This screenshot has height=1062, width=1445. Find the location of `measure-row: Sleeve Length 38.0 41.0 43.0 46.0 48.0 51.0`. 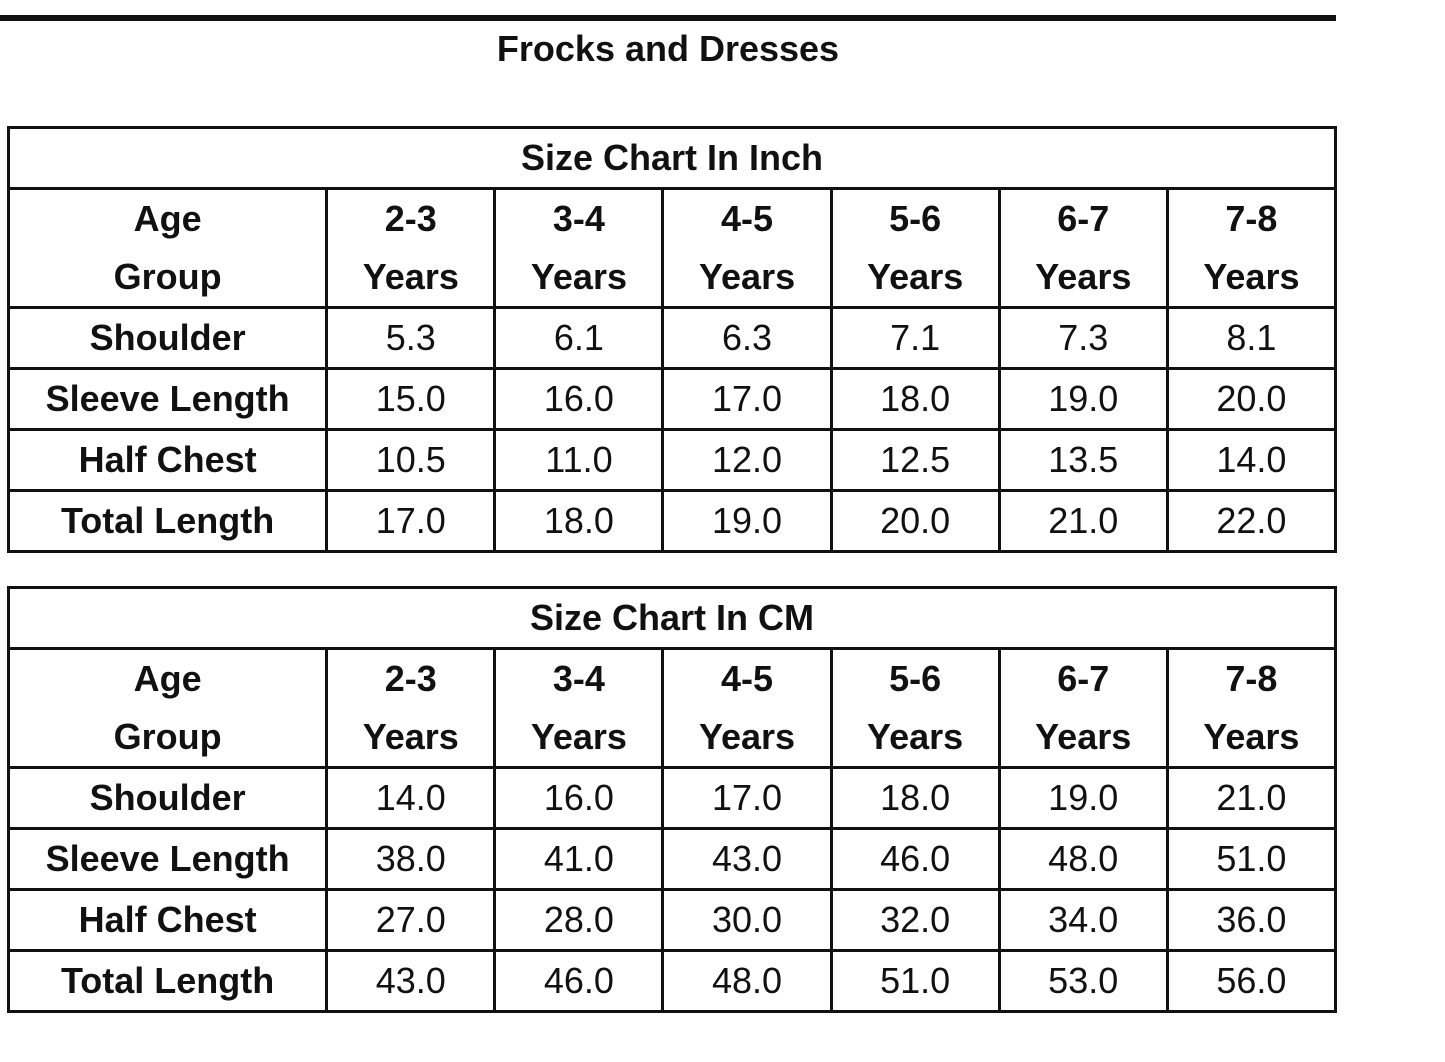

measure-row: Sleeve Length 38.0 41.0 43.0 46.0 48.0 51.0 is located at coordinates (672, 859).